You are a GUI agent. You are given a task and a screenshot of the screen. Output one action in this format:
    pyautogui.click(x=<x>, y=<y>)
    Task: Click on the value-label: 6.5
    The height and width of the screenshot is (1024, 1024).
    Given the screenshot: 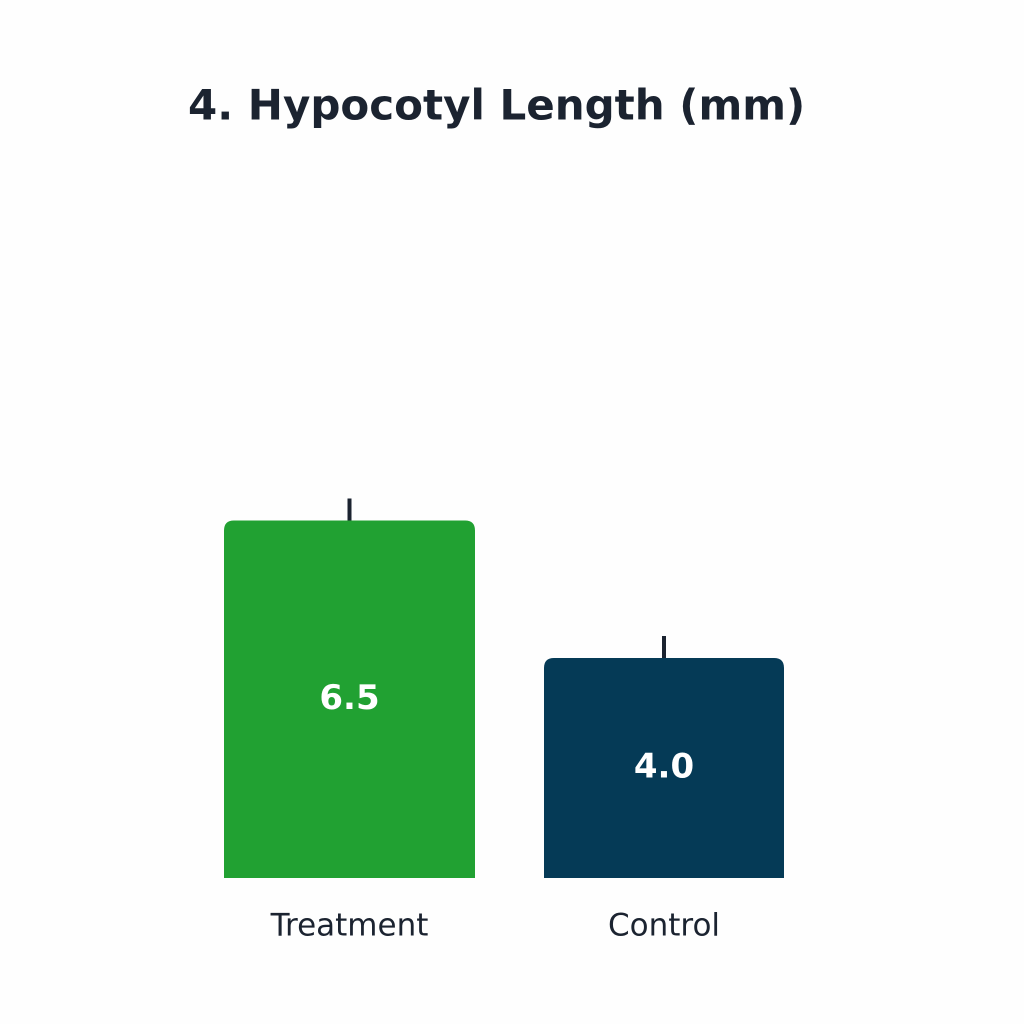 What is the action you would take?
    pyautogui.click(x=349, y=698)
    